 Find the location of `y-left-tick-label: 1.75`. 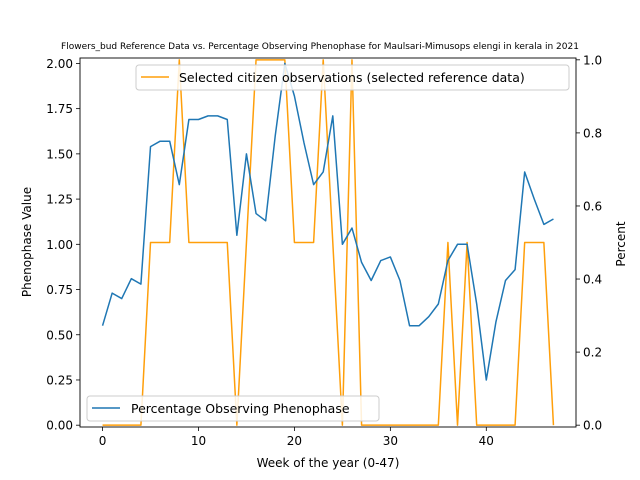

y-left-tick-label: 1.75 is located at coordinates (59, 109).